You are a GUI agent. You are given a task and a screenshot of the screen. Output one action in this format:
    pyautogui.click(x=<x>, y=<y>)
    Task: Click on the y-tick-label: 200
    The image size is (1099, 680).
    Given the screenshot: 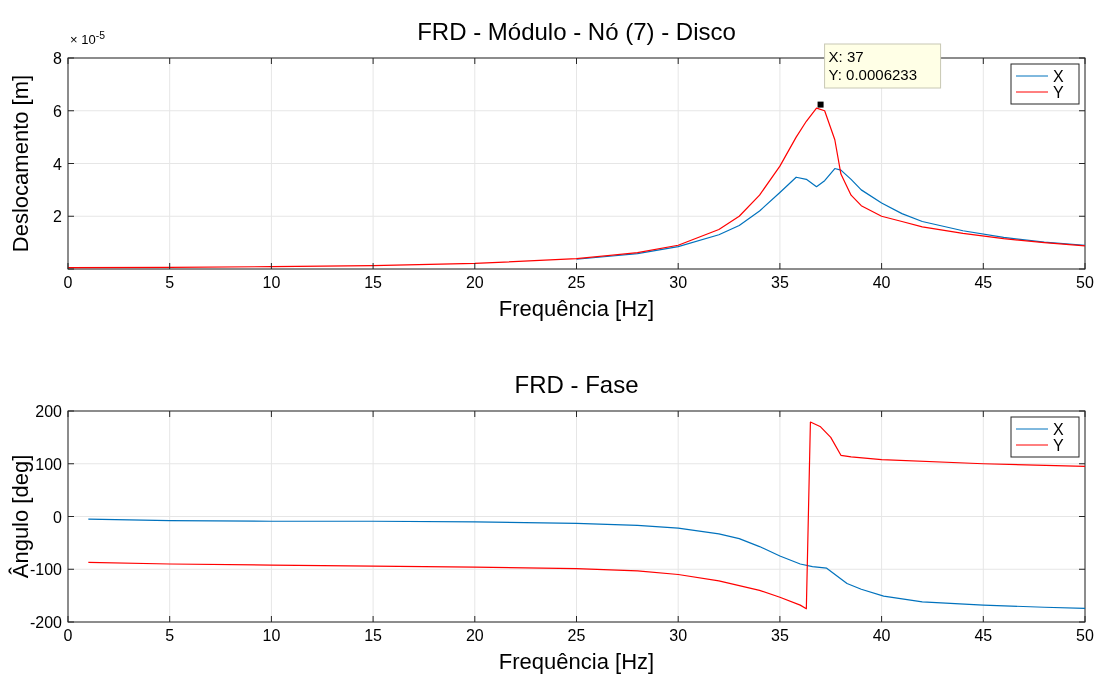 What is the action you would take?
    pyautogui.click(x=49, y=411)
    